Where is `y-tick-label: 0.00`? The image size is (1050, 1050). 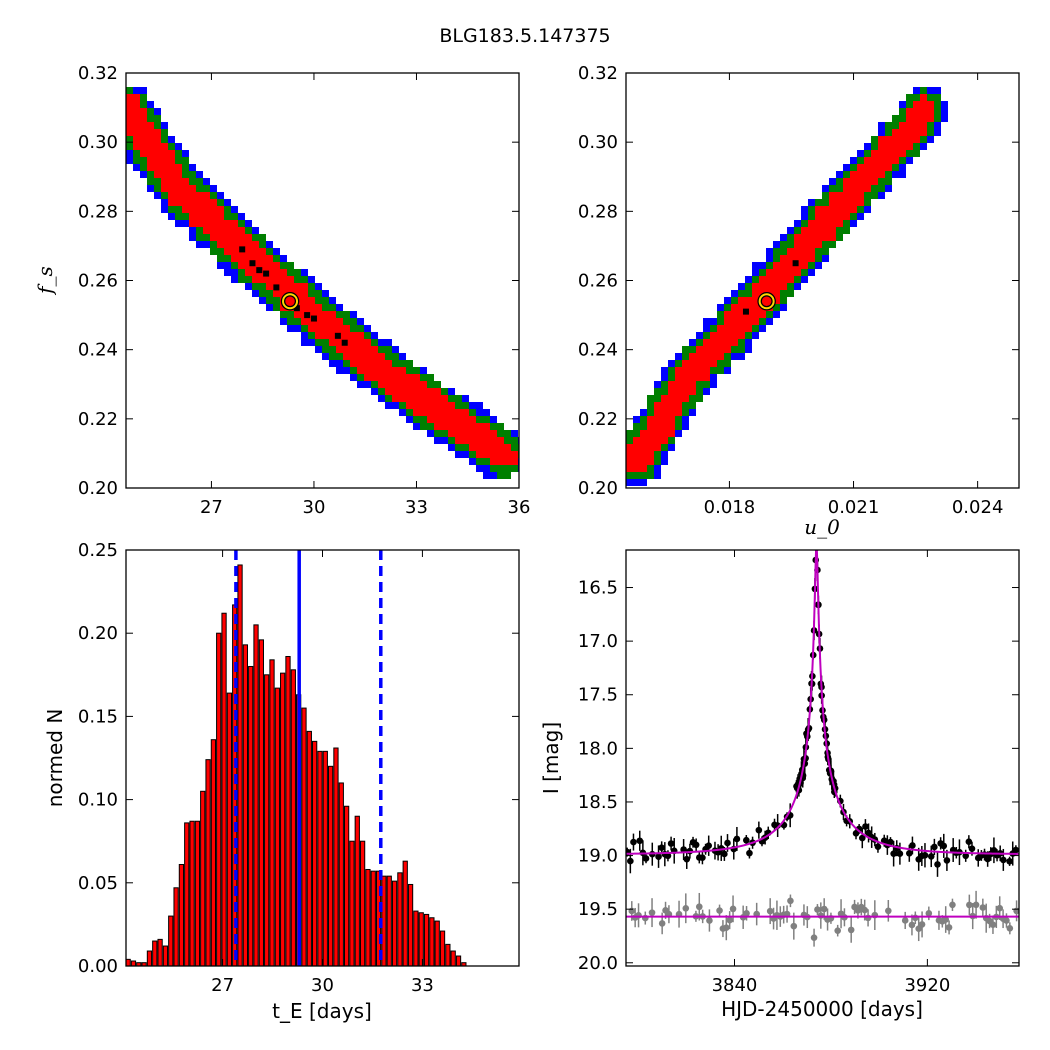 y-tick-label: 0.00 is located at coordinates (98, 966).